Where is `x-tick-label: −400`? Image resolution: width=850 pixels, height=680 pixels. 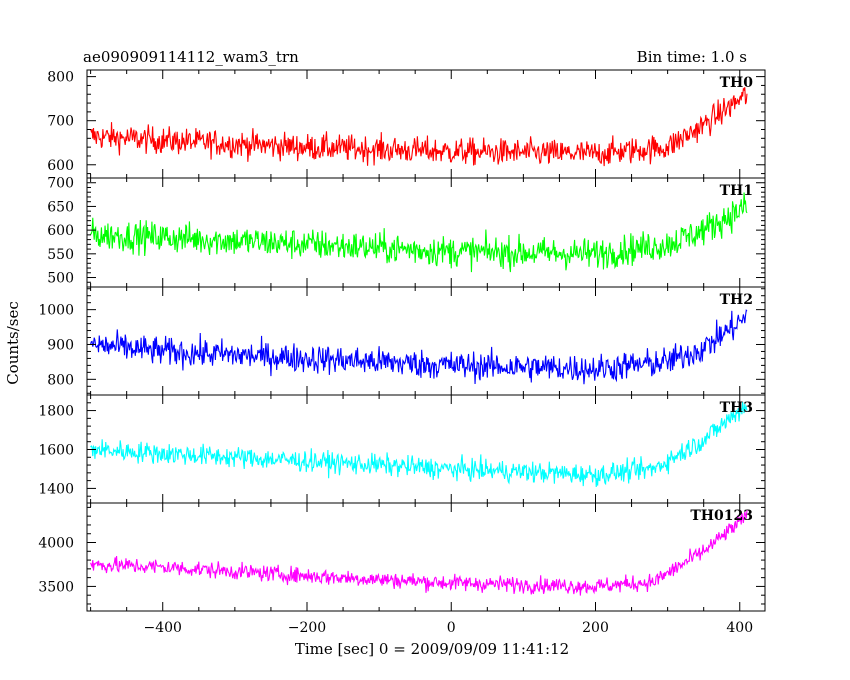
x-tick-label: −400 is located at coordinates (163, 628).